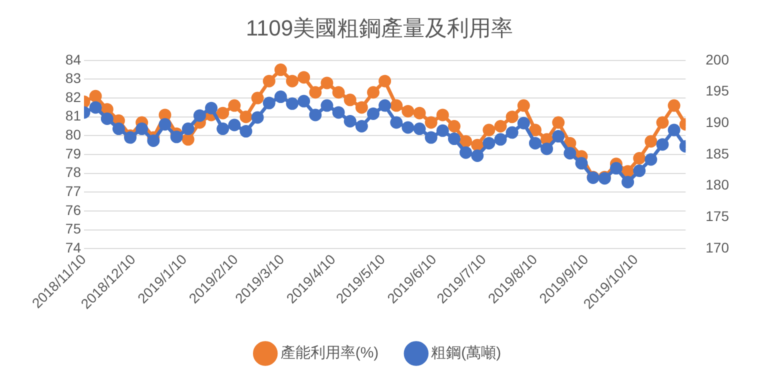 Image resolution: width=759 pixels, height=379 pixels. What do you see at coordinates (73, 134) in the screenshot?
I see `y-tick-label: 80` at bounding box center [73, 134].